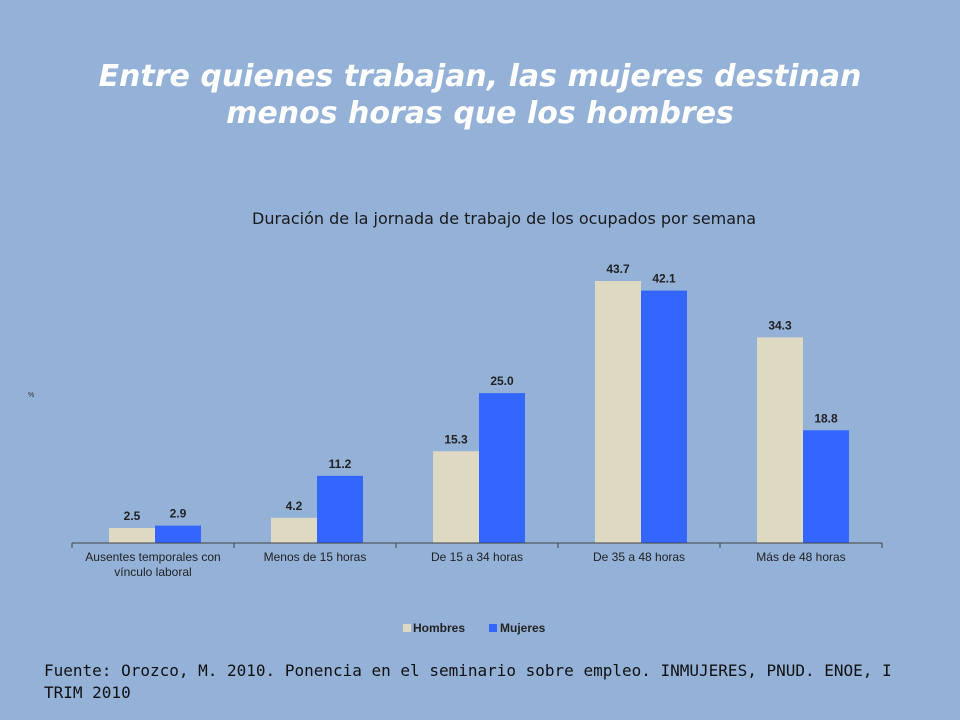  I want to click on legend-label-hombres: Hombres, so click(439, 628).